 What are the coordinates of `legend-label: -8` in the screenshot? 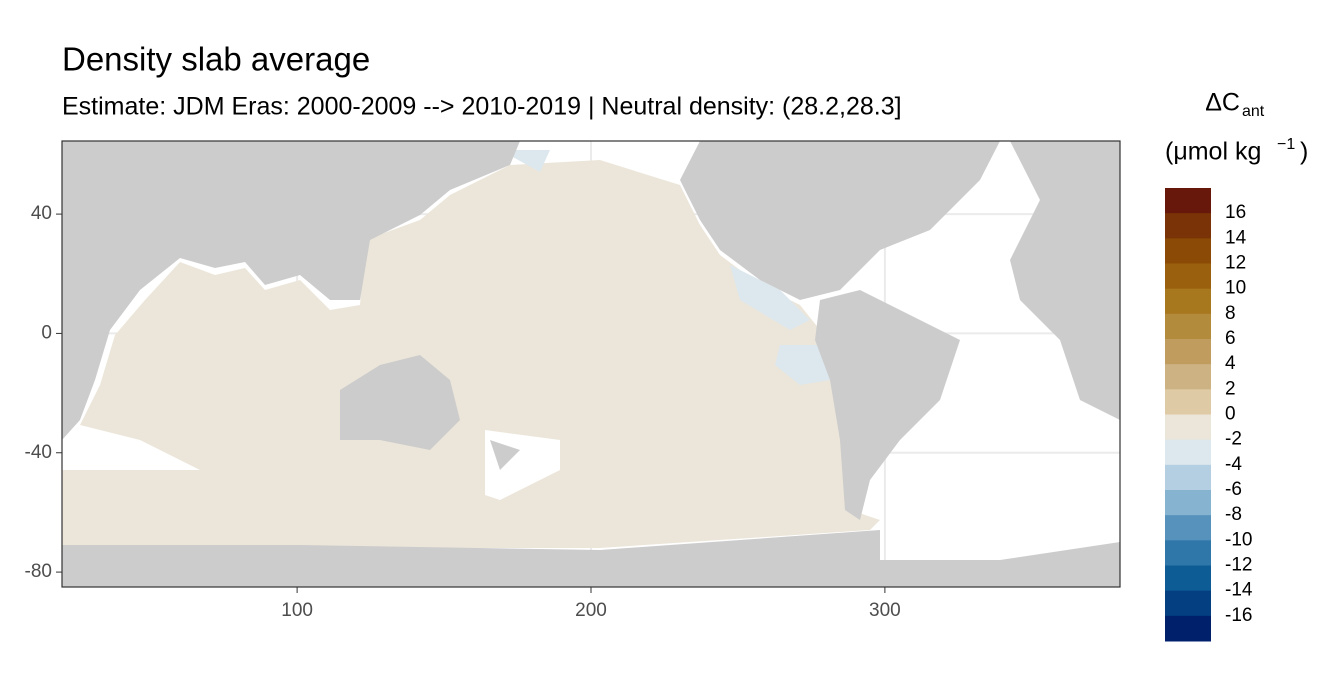 It's located at (1233, 514).